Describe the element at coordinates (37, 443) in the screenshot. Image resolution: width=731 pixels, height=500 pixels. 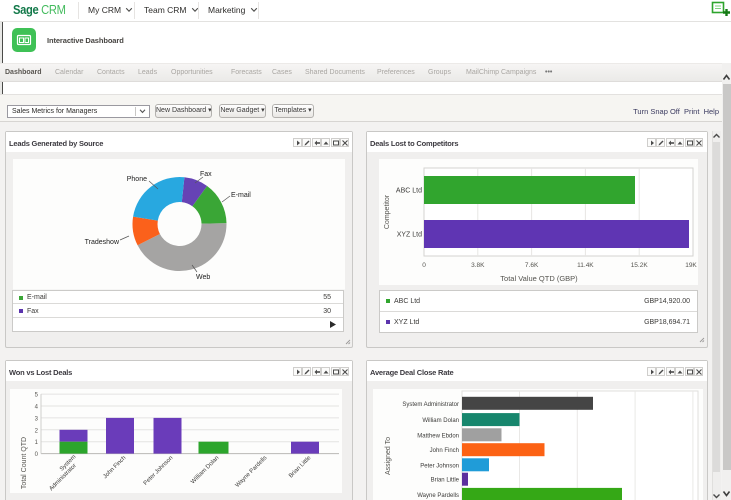
I see `svg-text: 1` at that location.